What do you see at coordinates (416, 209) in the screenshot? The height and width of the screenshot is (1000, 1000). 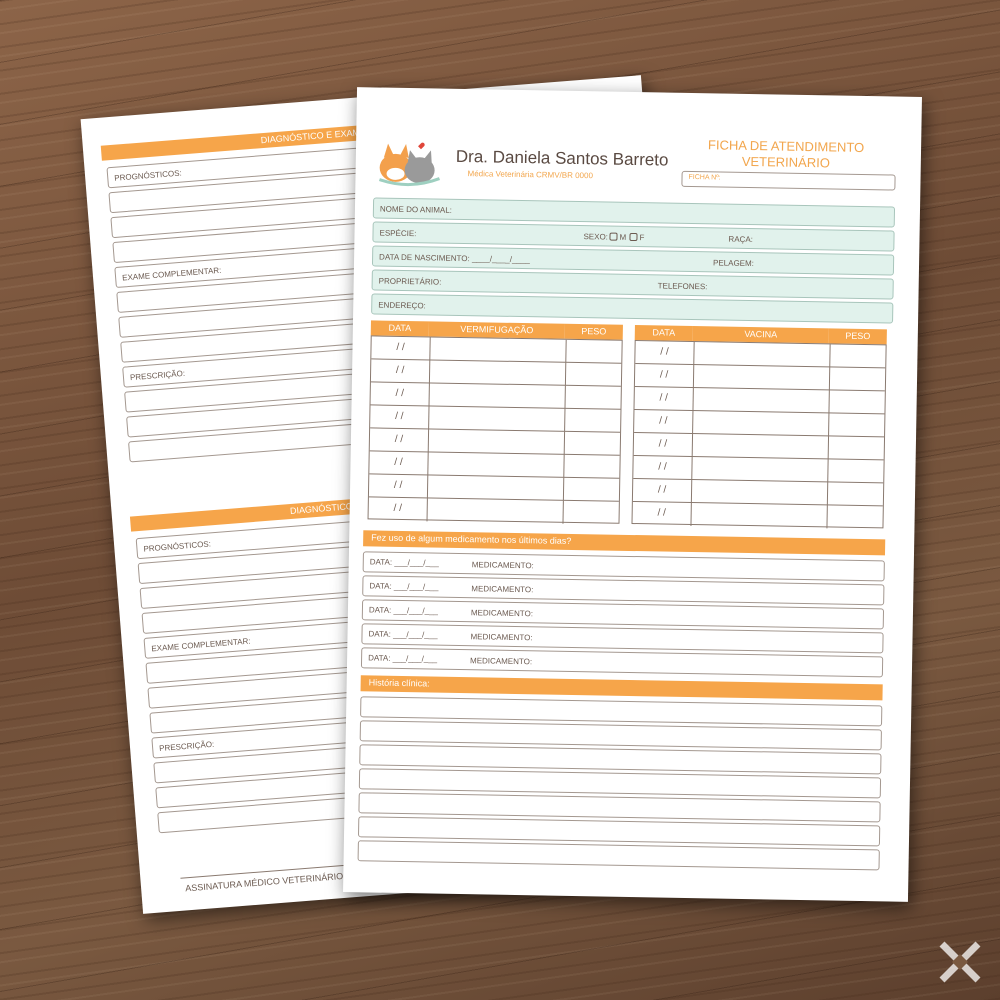 I see `field-label: NOME DO ANIMAL:` at bounding box center [416, 209].